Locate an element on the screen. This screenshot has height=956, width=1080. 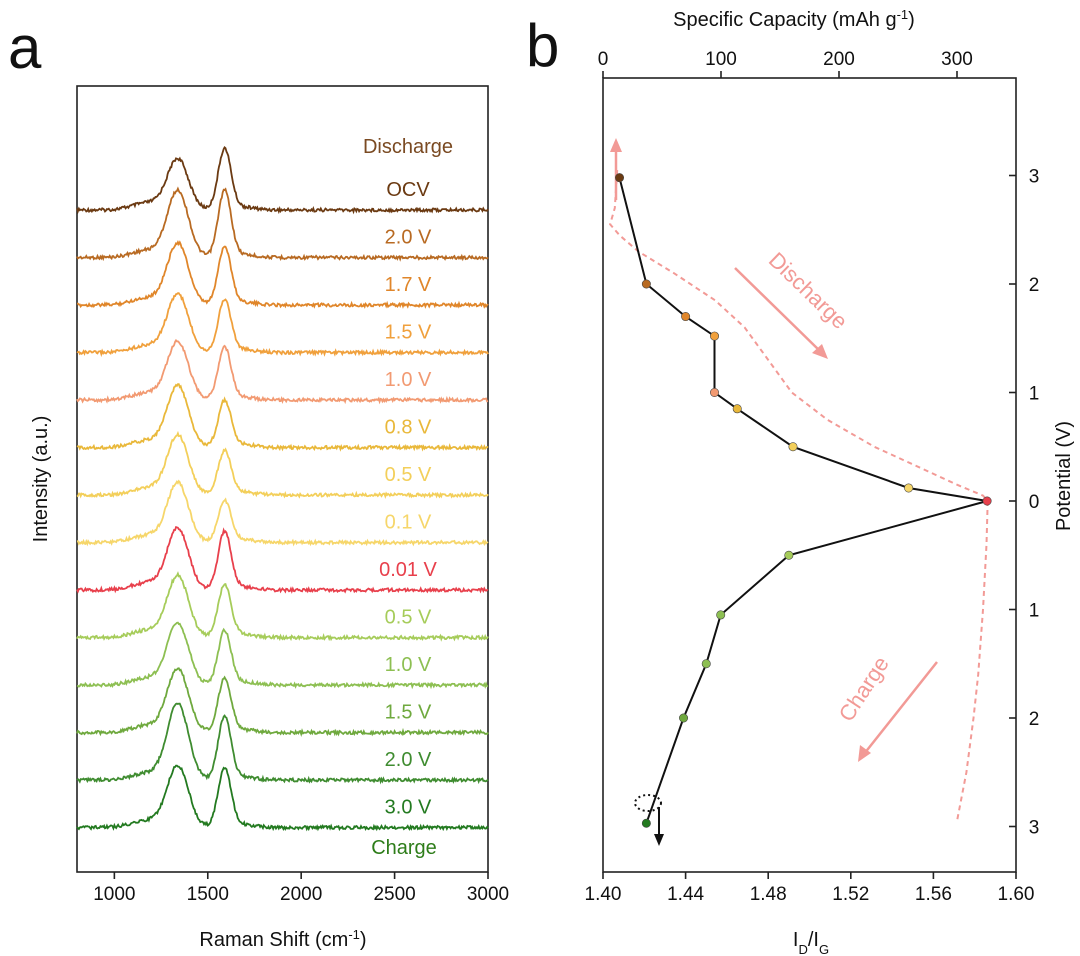
ratio-tick-label-1.40: 1.40 is located at coordinates (603, 894).